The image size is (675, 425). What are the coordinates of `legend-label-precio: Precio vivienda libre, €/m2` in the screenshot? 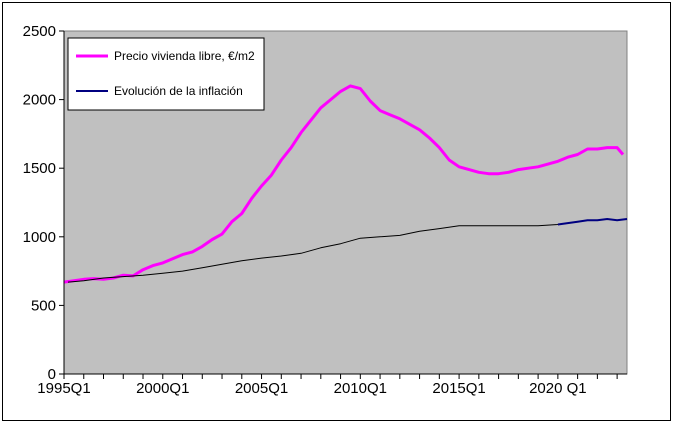 It's located at (184, 56).